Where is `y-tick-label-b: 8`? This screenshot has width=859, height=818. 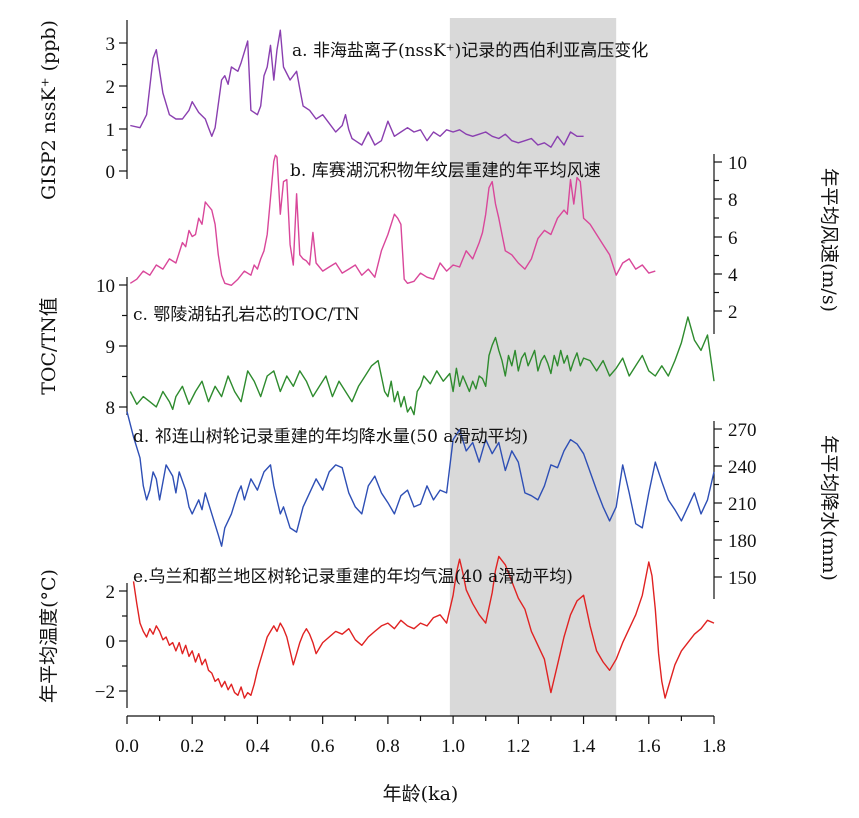 y-tick-label-b: 8 is located at coordinates (733, 200).